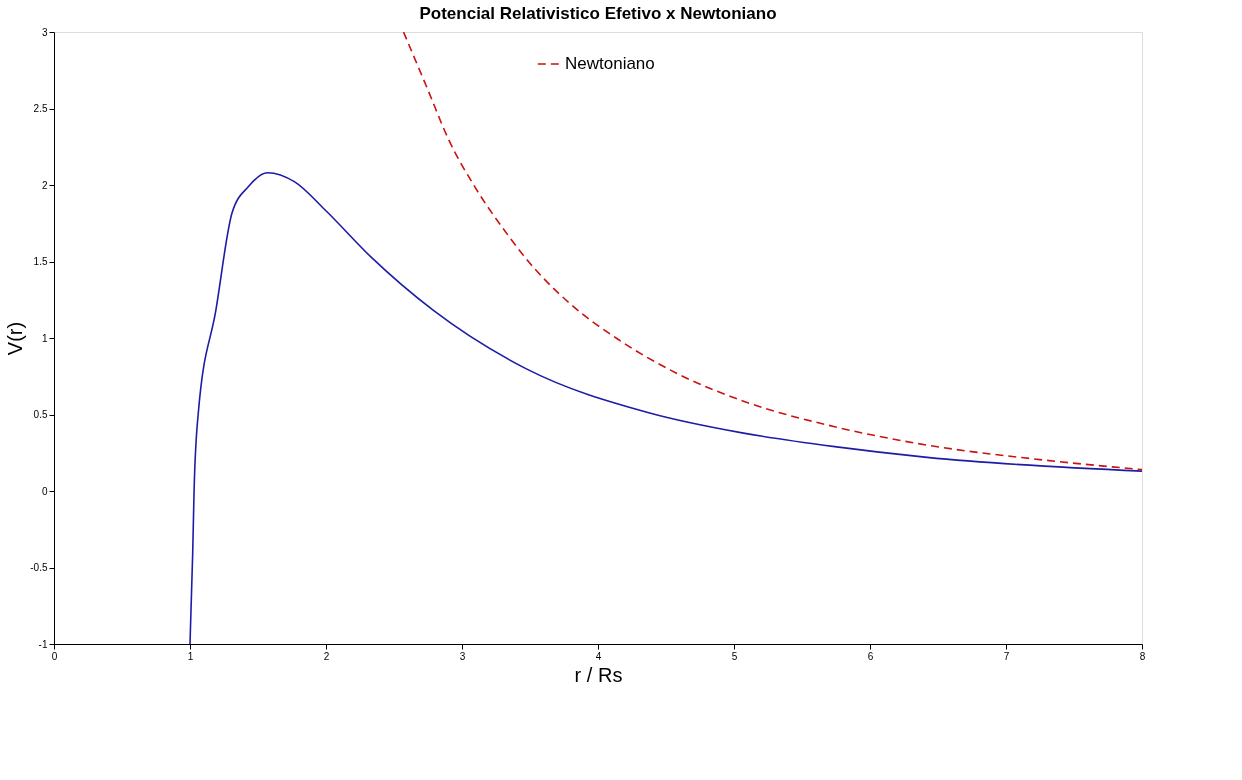 The image size is (1242, 780). Describe the element at coordinates (44, 338) in the screenshot. I see `y-tick-label: 1` at that location.